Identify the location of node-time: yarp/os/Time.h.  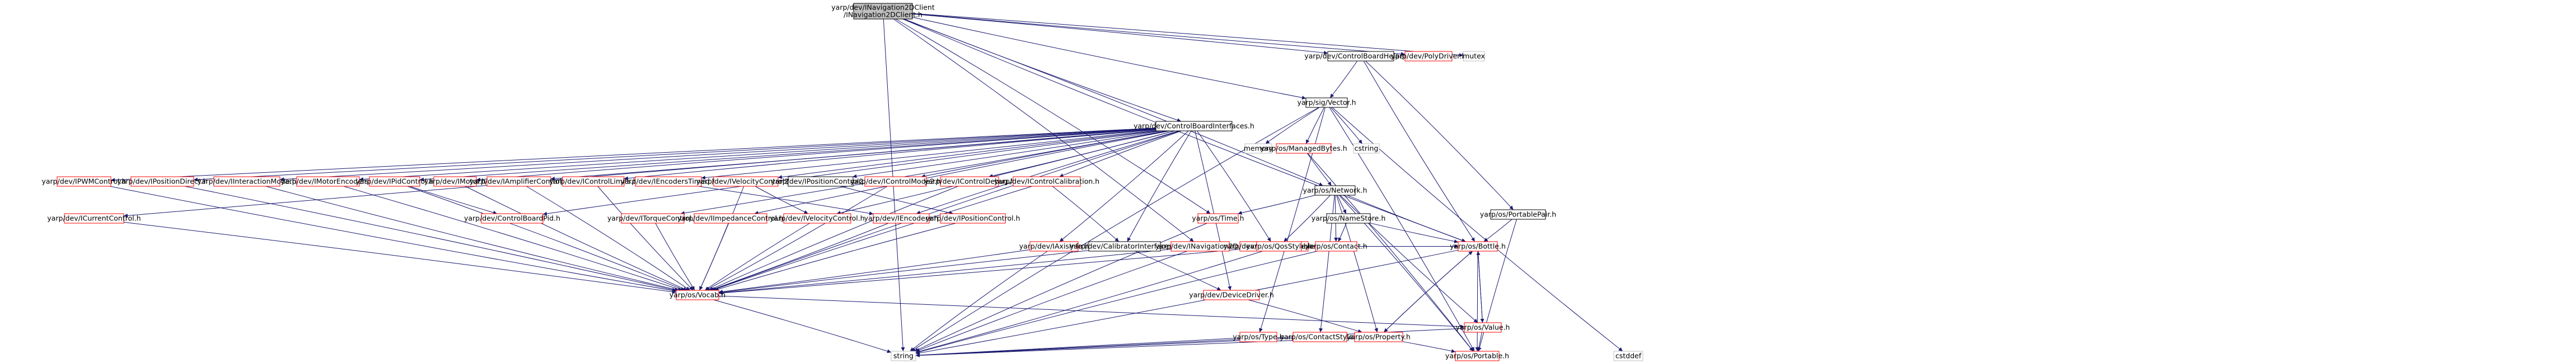
(1218, 218).